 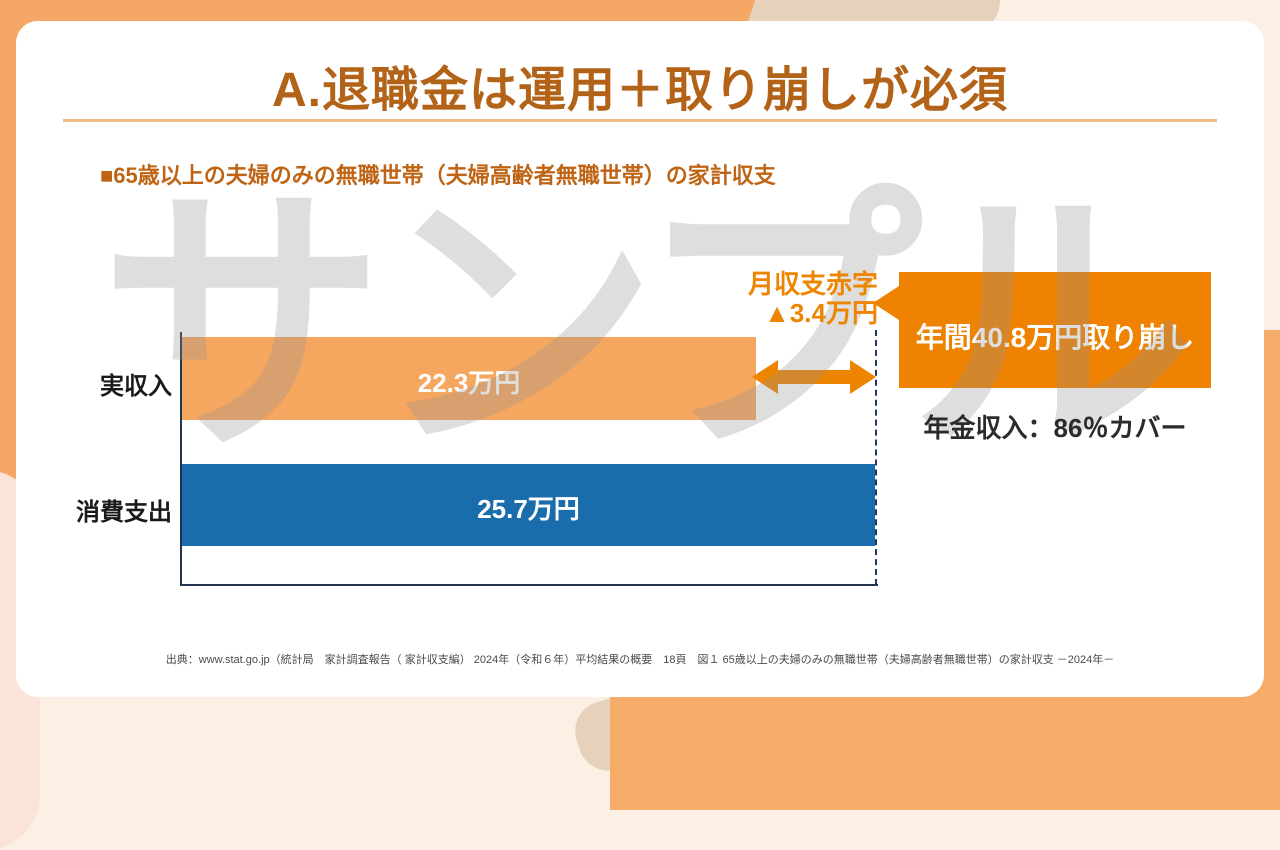 I want to click on page-title: A.退職金は運用＋取り崩しが必須, so click(x=639, y=90).